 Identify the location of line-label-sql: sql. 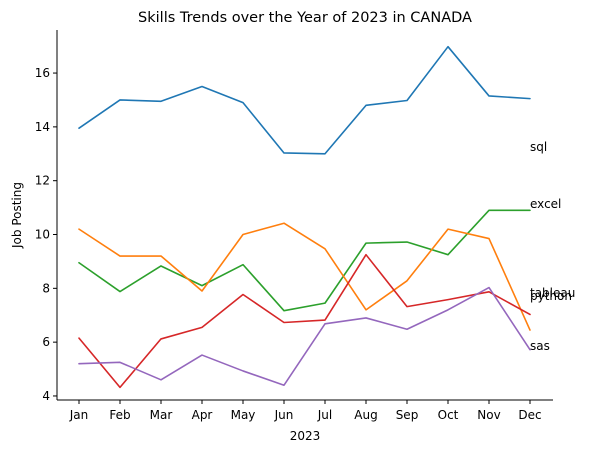
(538, 147).